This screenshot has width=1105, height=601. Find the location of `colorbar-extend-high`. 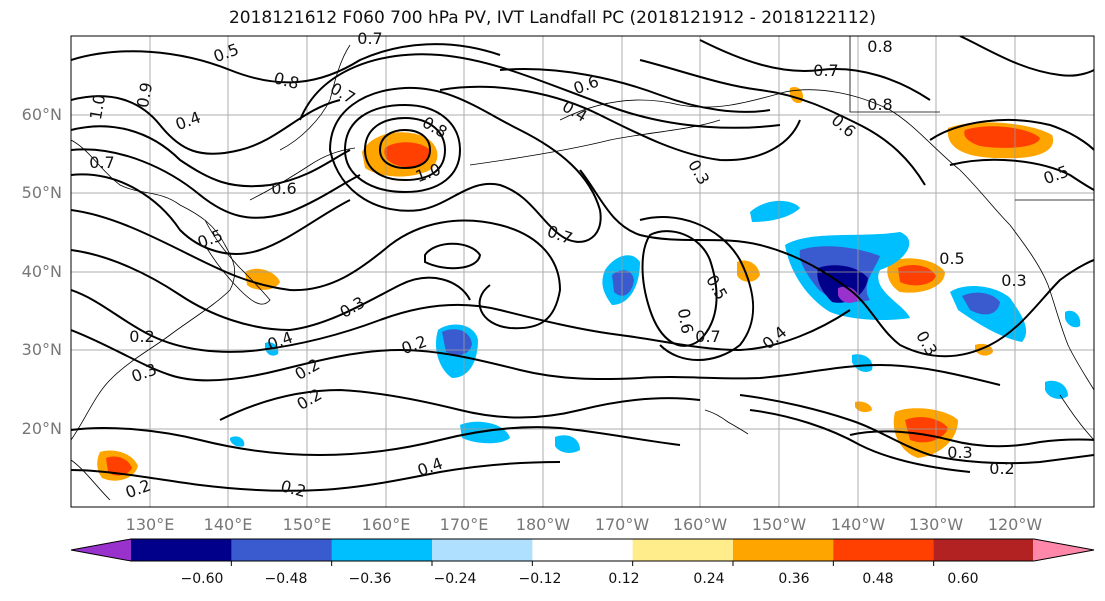

colorbar-extend-high is located at coordinates (1063, 550).